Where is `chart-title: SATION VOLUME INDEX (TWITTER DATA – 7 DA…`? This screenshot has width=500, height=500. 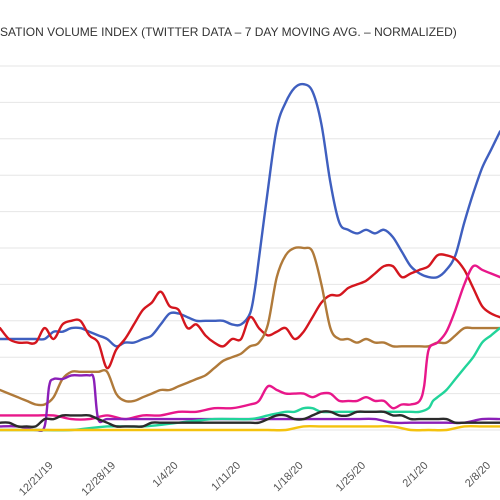 chart-title: SATION VOLUME INDEX (TWITTER DATA – 7 DA… is located at coordinates (228, 32).